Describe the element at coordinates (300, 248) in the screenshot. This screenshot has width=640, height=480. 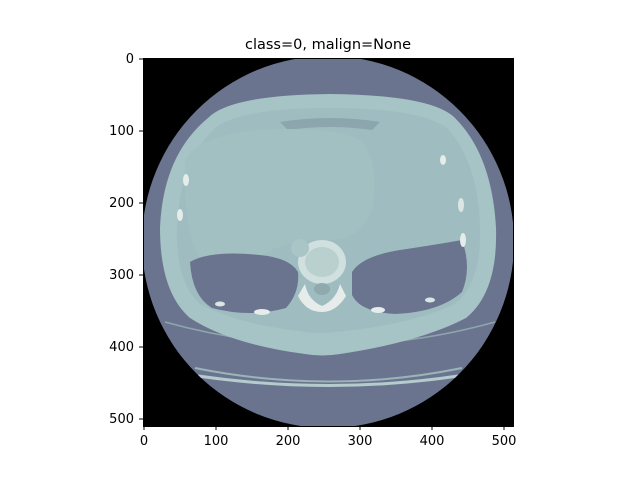
I see `aorta` at that location.